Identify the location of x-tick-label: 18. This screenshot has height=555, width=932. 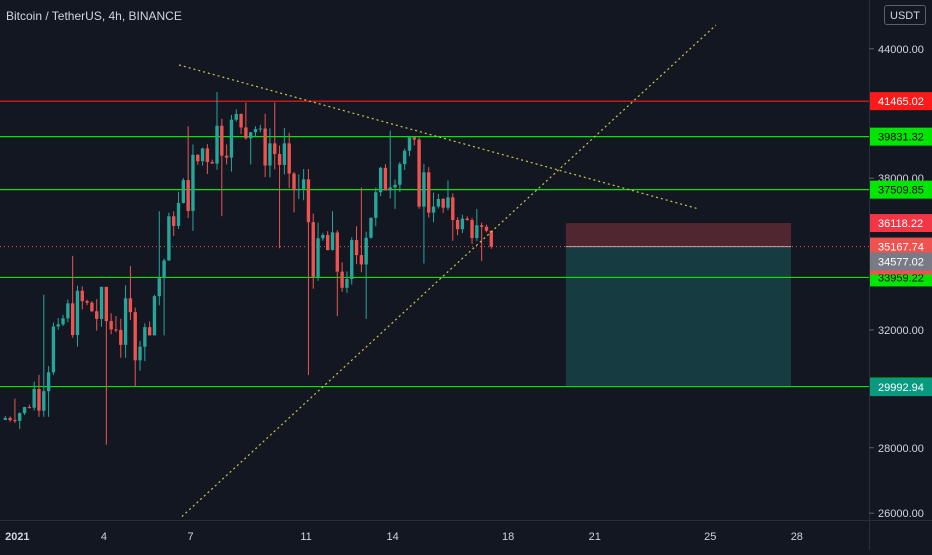
(508, 537).